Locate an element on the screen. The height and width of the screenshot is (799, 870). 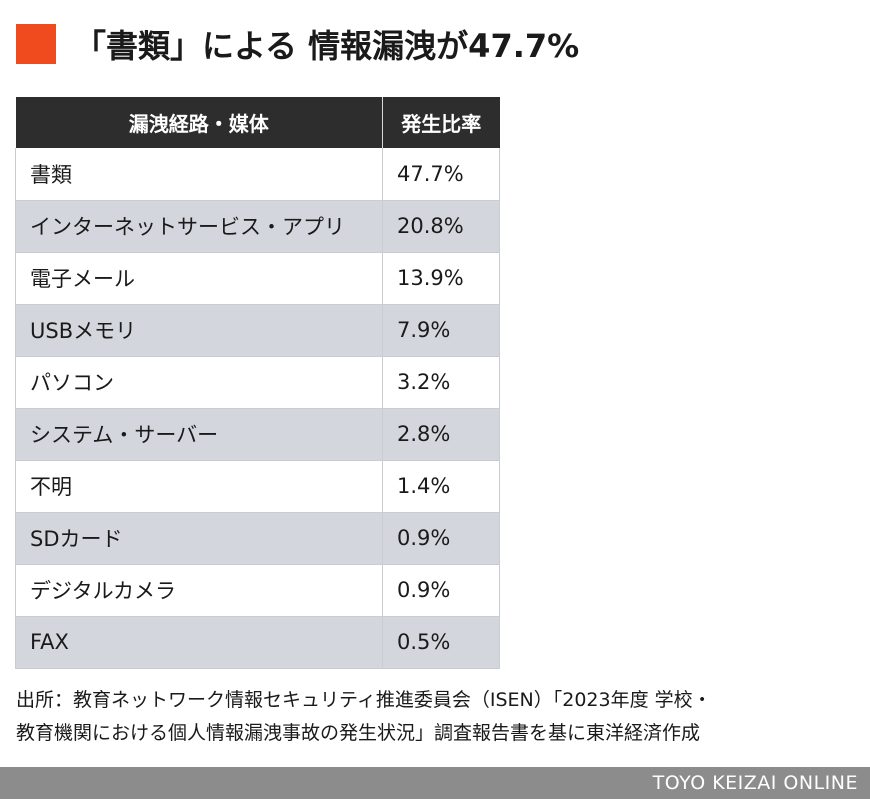
table-row: 電子メール 13.9% is located at coordinates (257, 278).